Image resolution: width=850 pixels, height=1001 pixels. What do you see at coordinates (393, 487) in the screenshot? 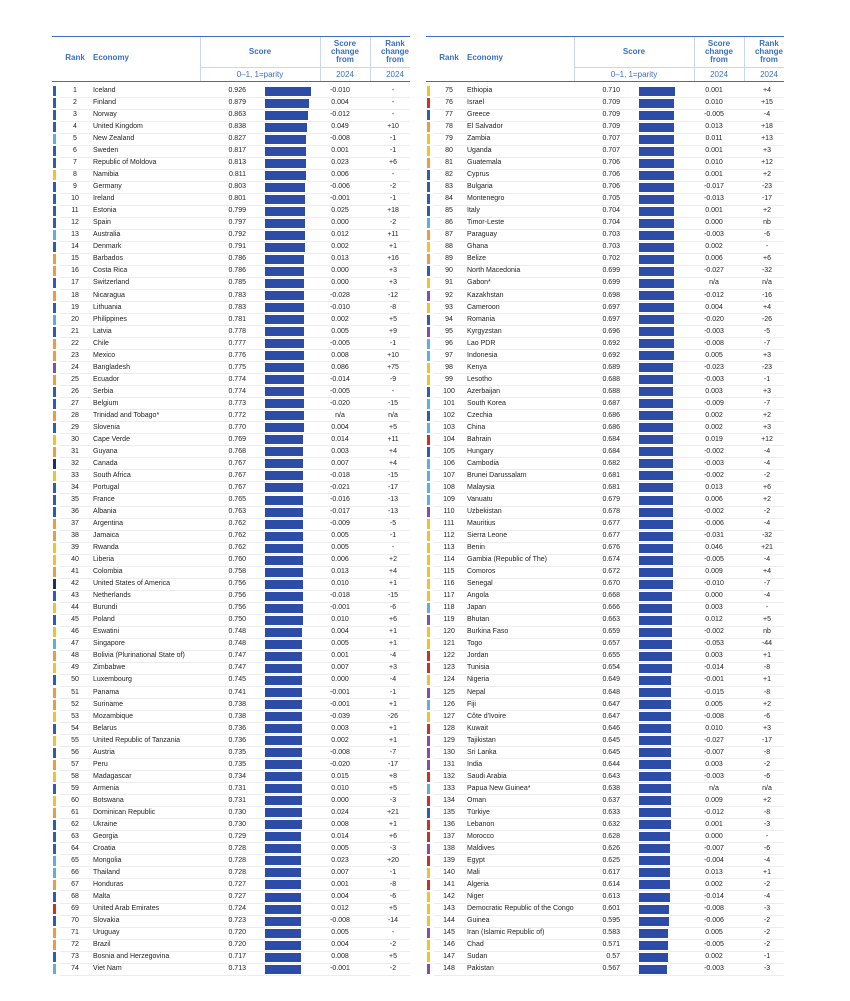
I see `rank-change: -17` at bounding box center [393, 487].